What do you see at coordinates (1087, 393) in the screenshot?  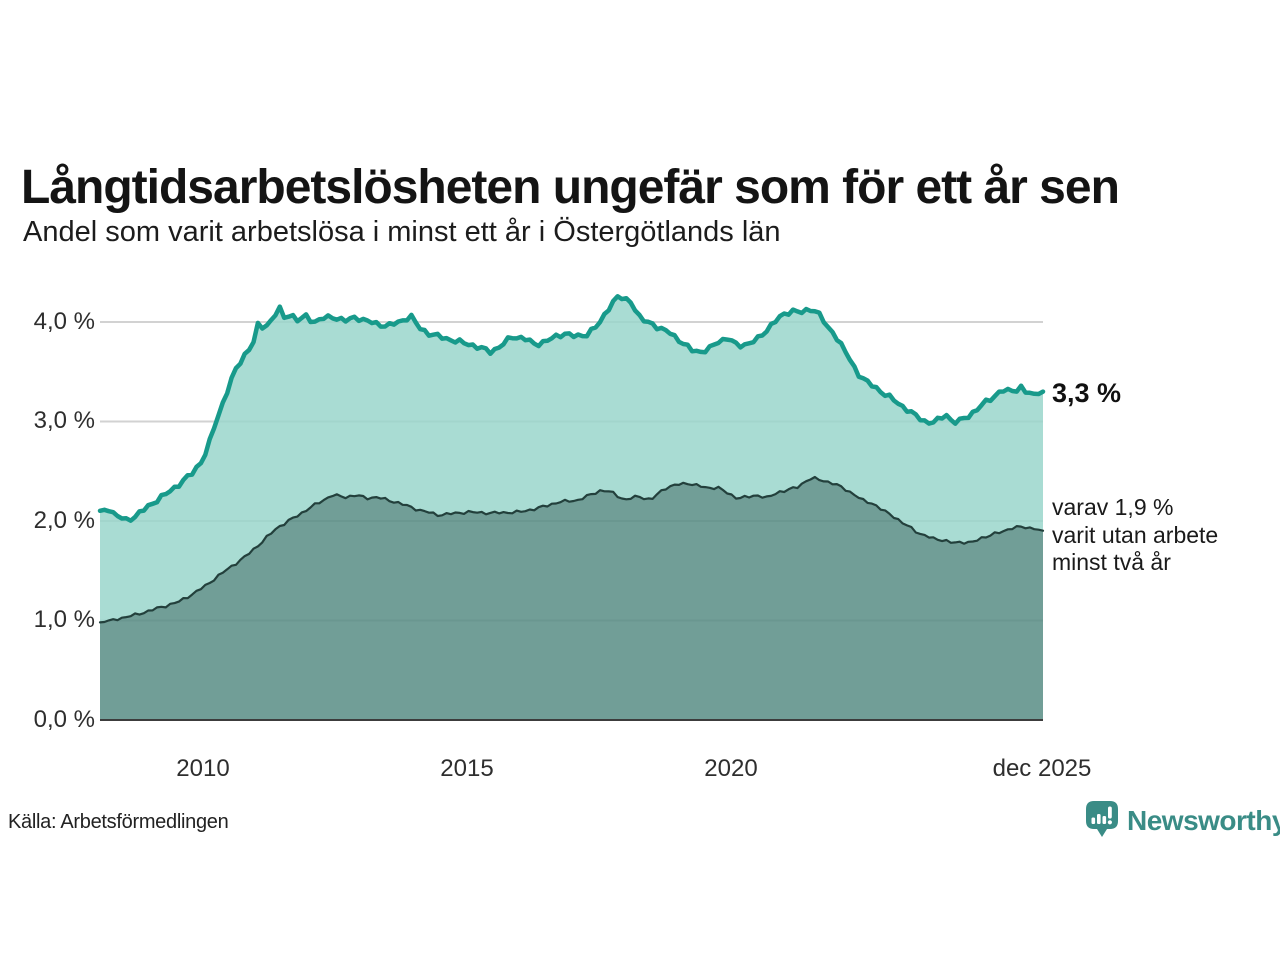 I see `end-value-label: 3,3 %` at bounding box center [1087, 393].